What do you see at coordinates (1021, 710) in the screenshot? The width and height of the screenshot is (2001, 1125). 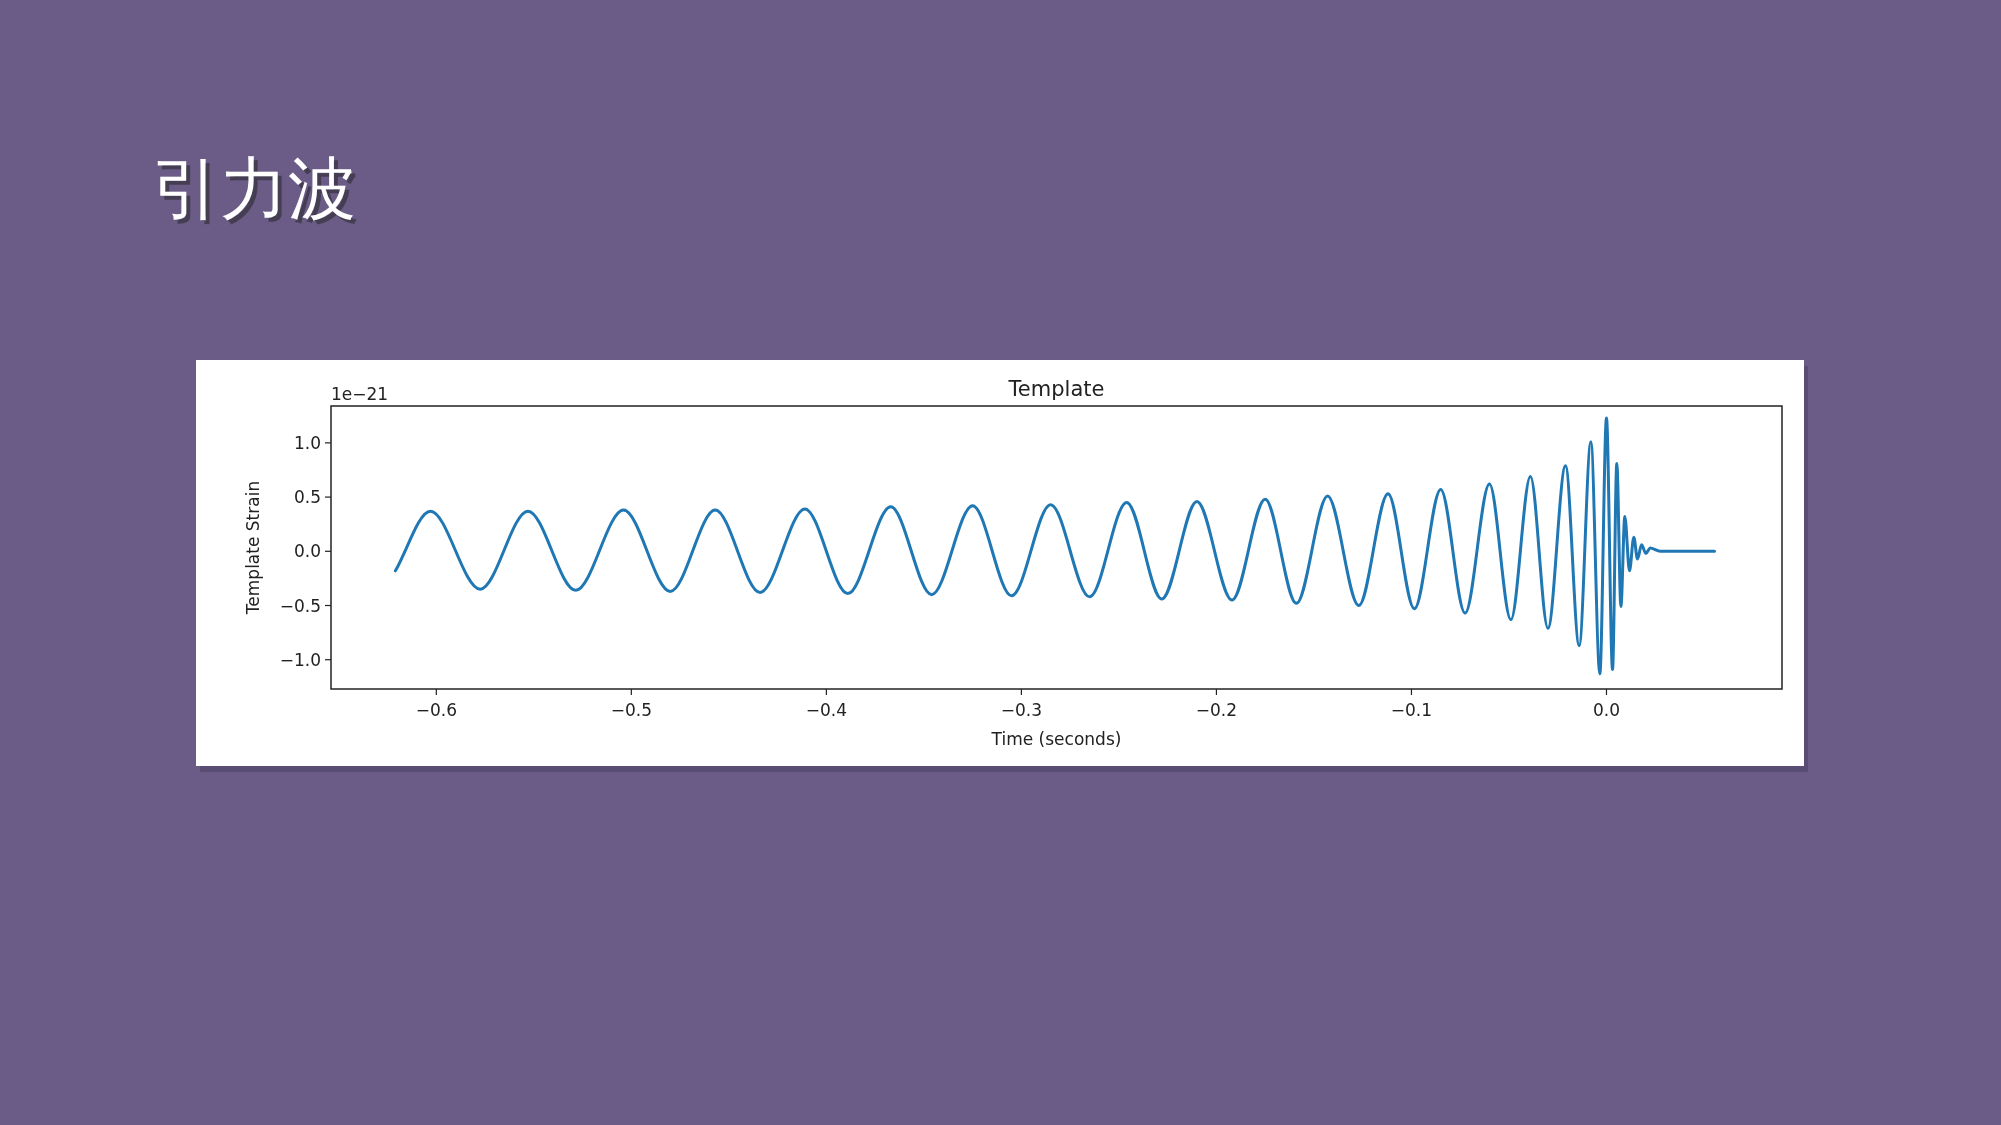 I see `x-tick-label: −0.3` at bounding box center [1021, 710].